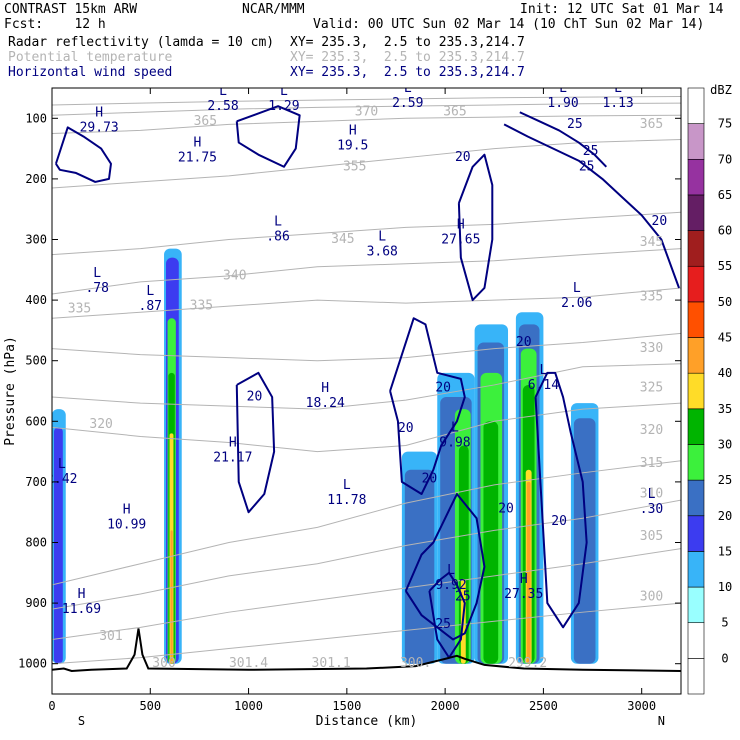 The width and height of the screenshot is (740, 740). Describe the element at coordinates (100, 424) in the screenshot. I see `theta-label-4: 320` at that location.